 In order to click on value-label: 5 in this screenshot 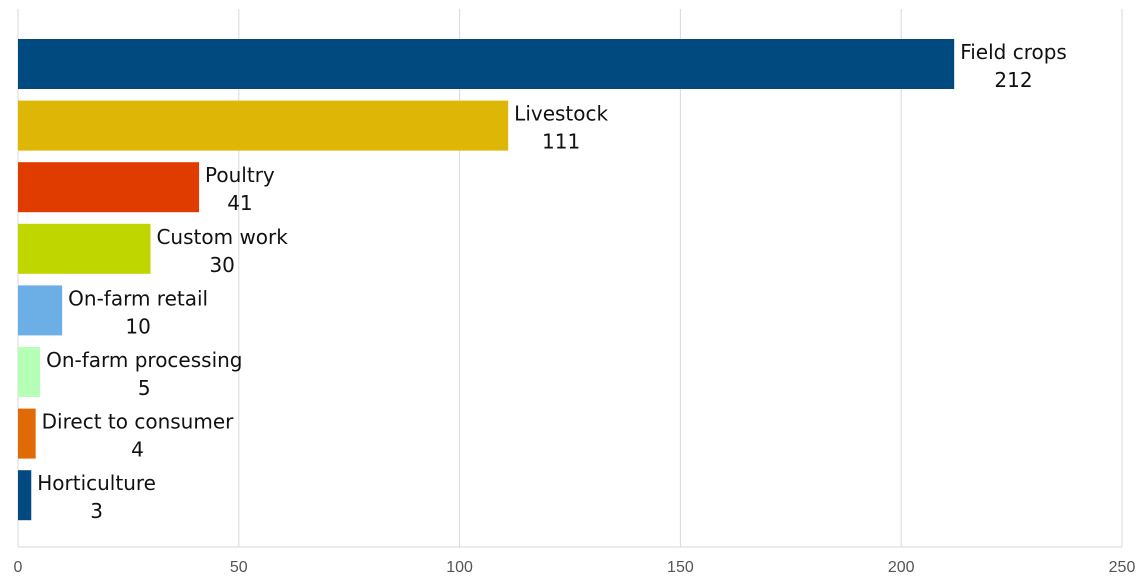, I will do `click(144, 388)`.